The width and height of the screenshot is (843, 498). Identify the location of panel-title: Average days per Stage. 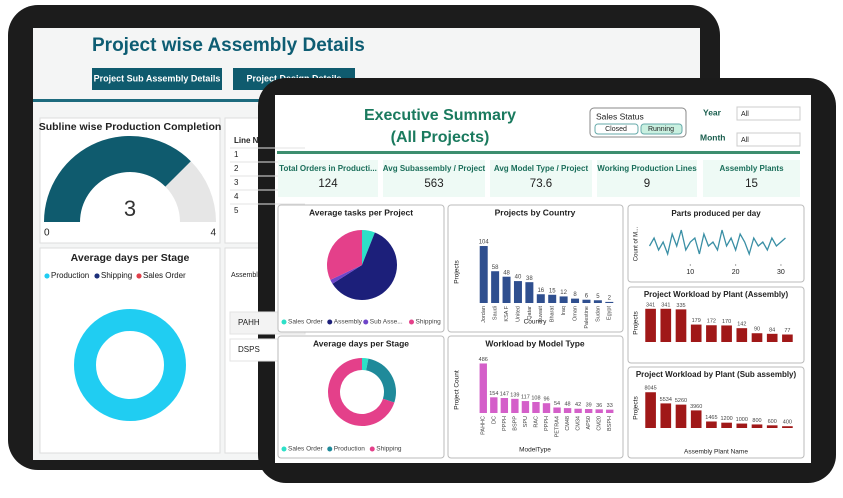
(130, 258).